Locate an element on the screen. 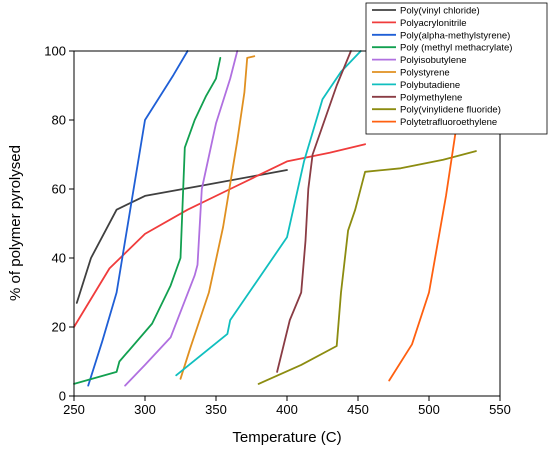 The height and width of the screenshot is (452, 550). x-axis: 250 300 350 400 450 500 550 is located at coordinates (287, 406).